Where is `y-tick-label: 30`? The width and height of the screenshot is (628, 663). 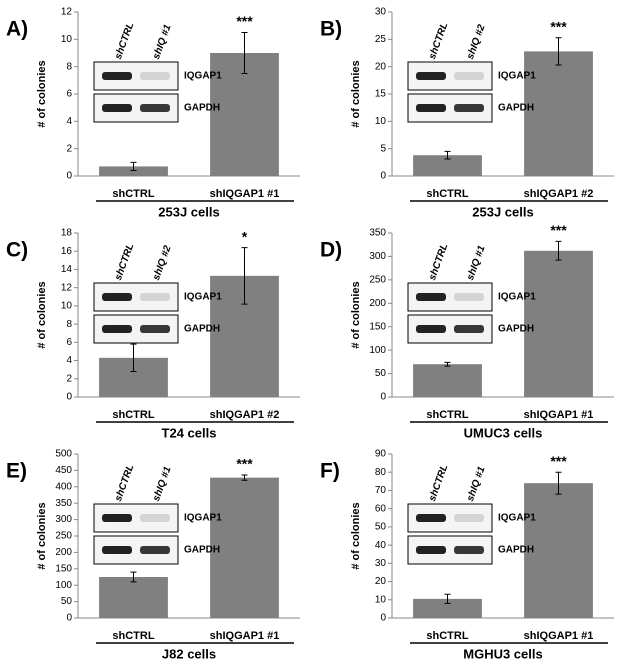
y-tick-label: 30 is located at coordinates (381, 12).